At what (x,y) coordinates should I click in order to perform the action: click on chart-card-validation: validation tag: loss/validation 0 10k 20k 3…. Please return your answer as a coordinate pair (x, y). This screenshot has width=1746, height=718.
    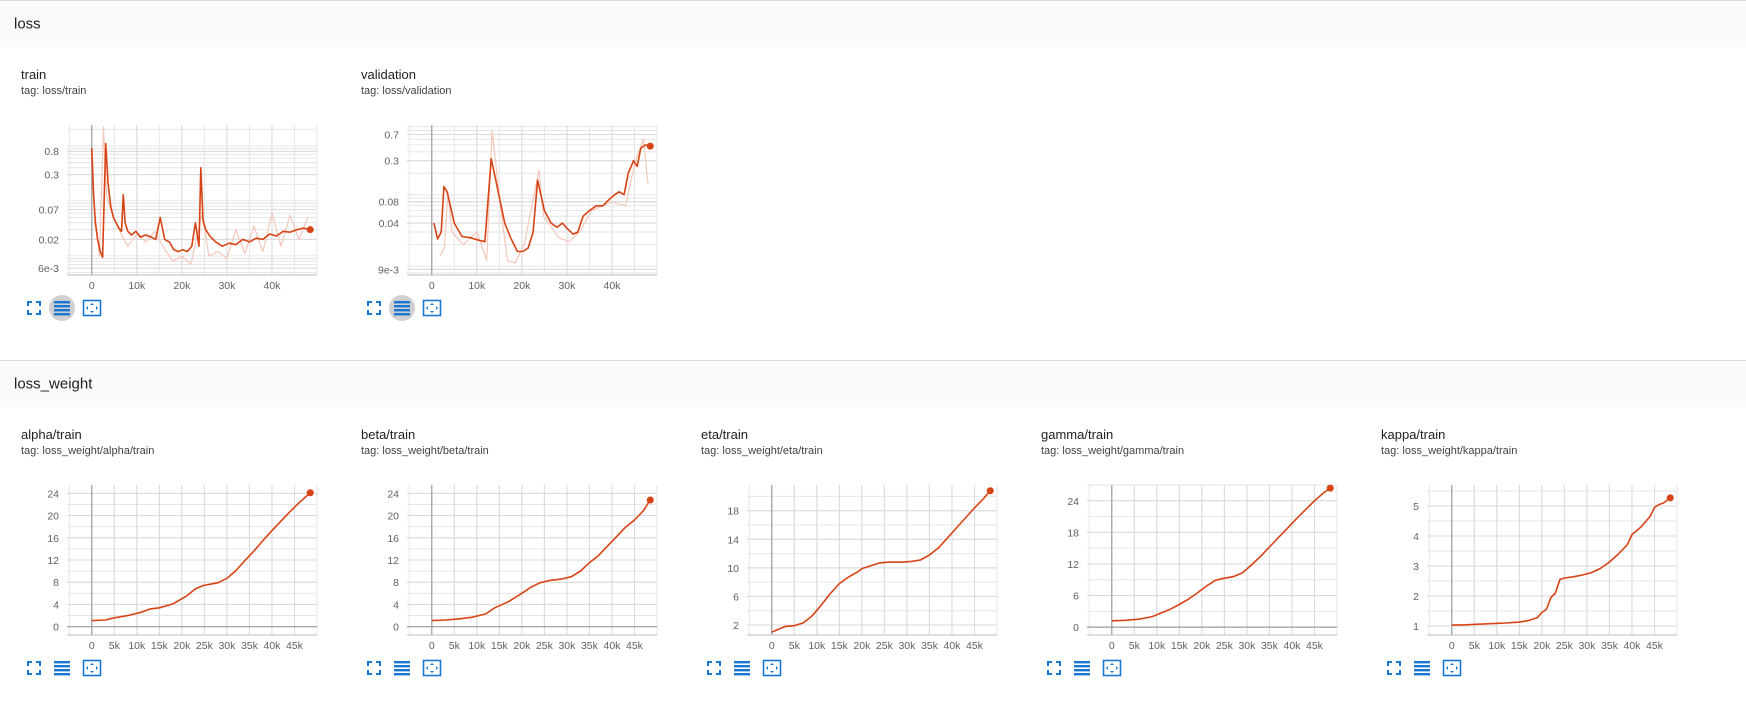
    Looking at the image, I should click on (531, 194).